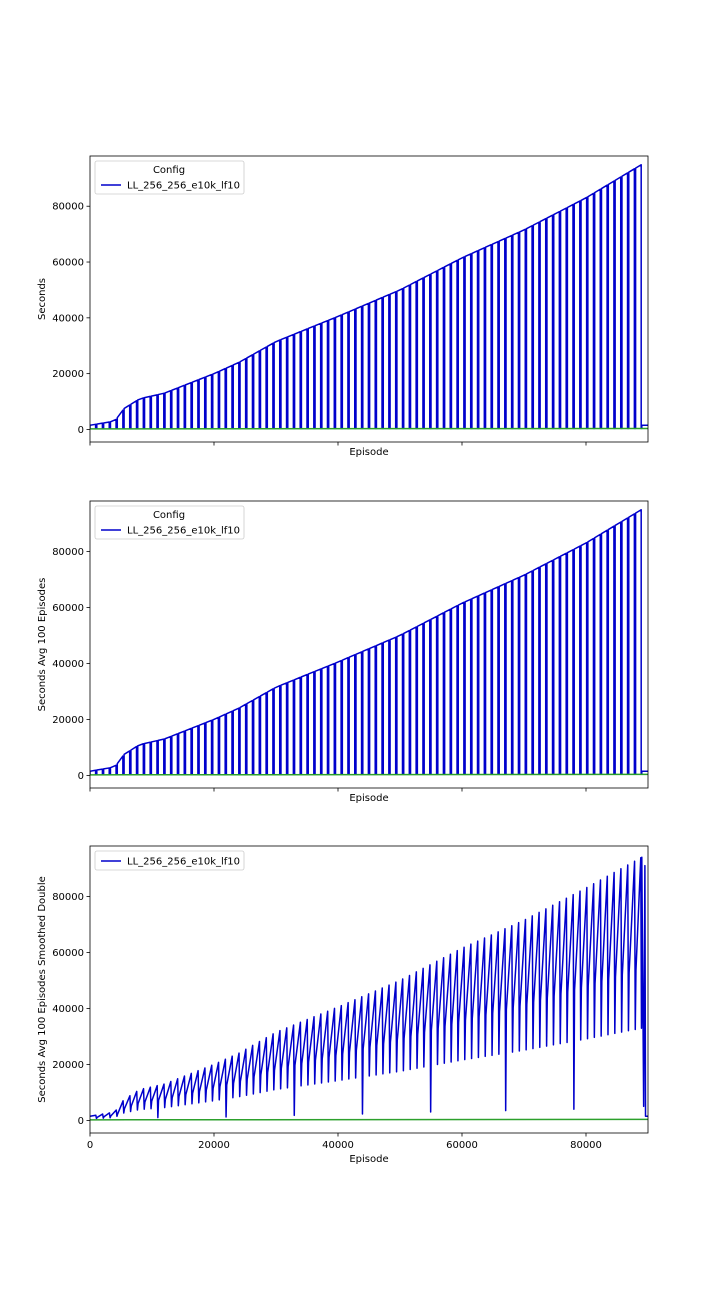  Describe the element at coordinates (586, 1145) in the screenshot. I see `x-tick-label: 80000` at that location.